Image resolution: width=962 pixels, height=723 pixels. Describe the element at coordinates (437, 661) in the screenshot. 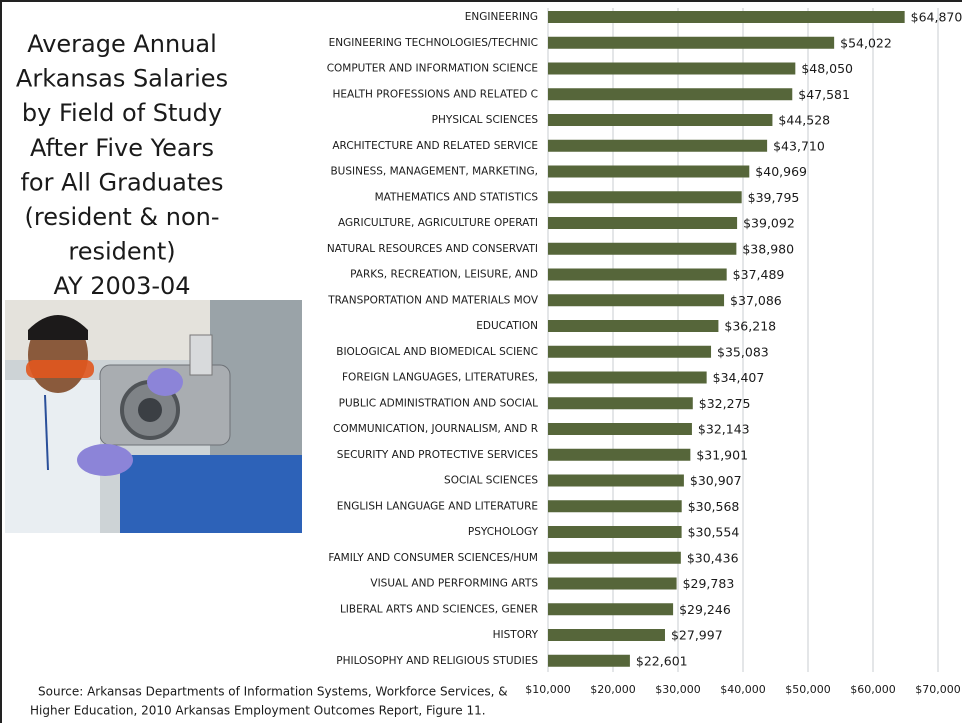

I see `category-label: PHILOSOPHY AND RELIGIOUS STUDIES` at that location.